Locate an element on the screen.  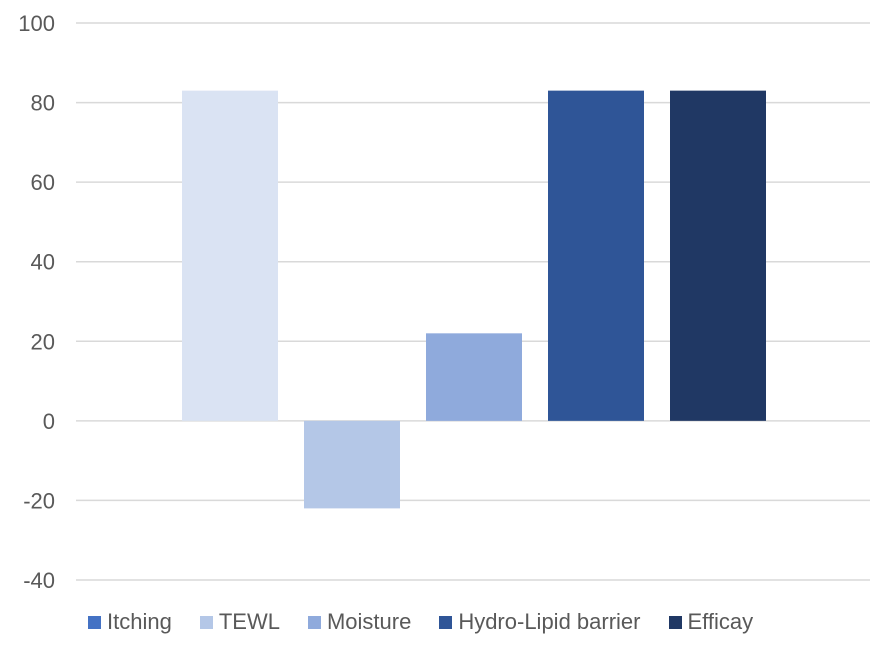
y-tick-label: 0 is located at coordinates (49, 421).